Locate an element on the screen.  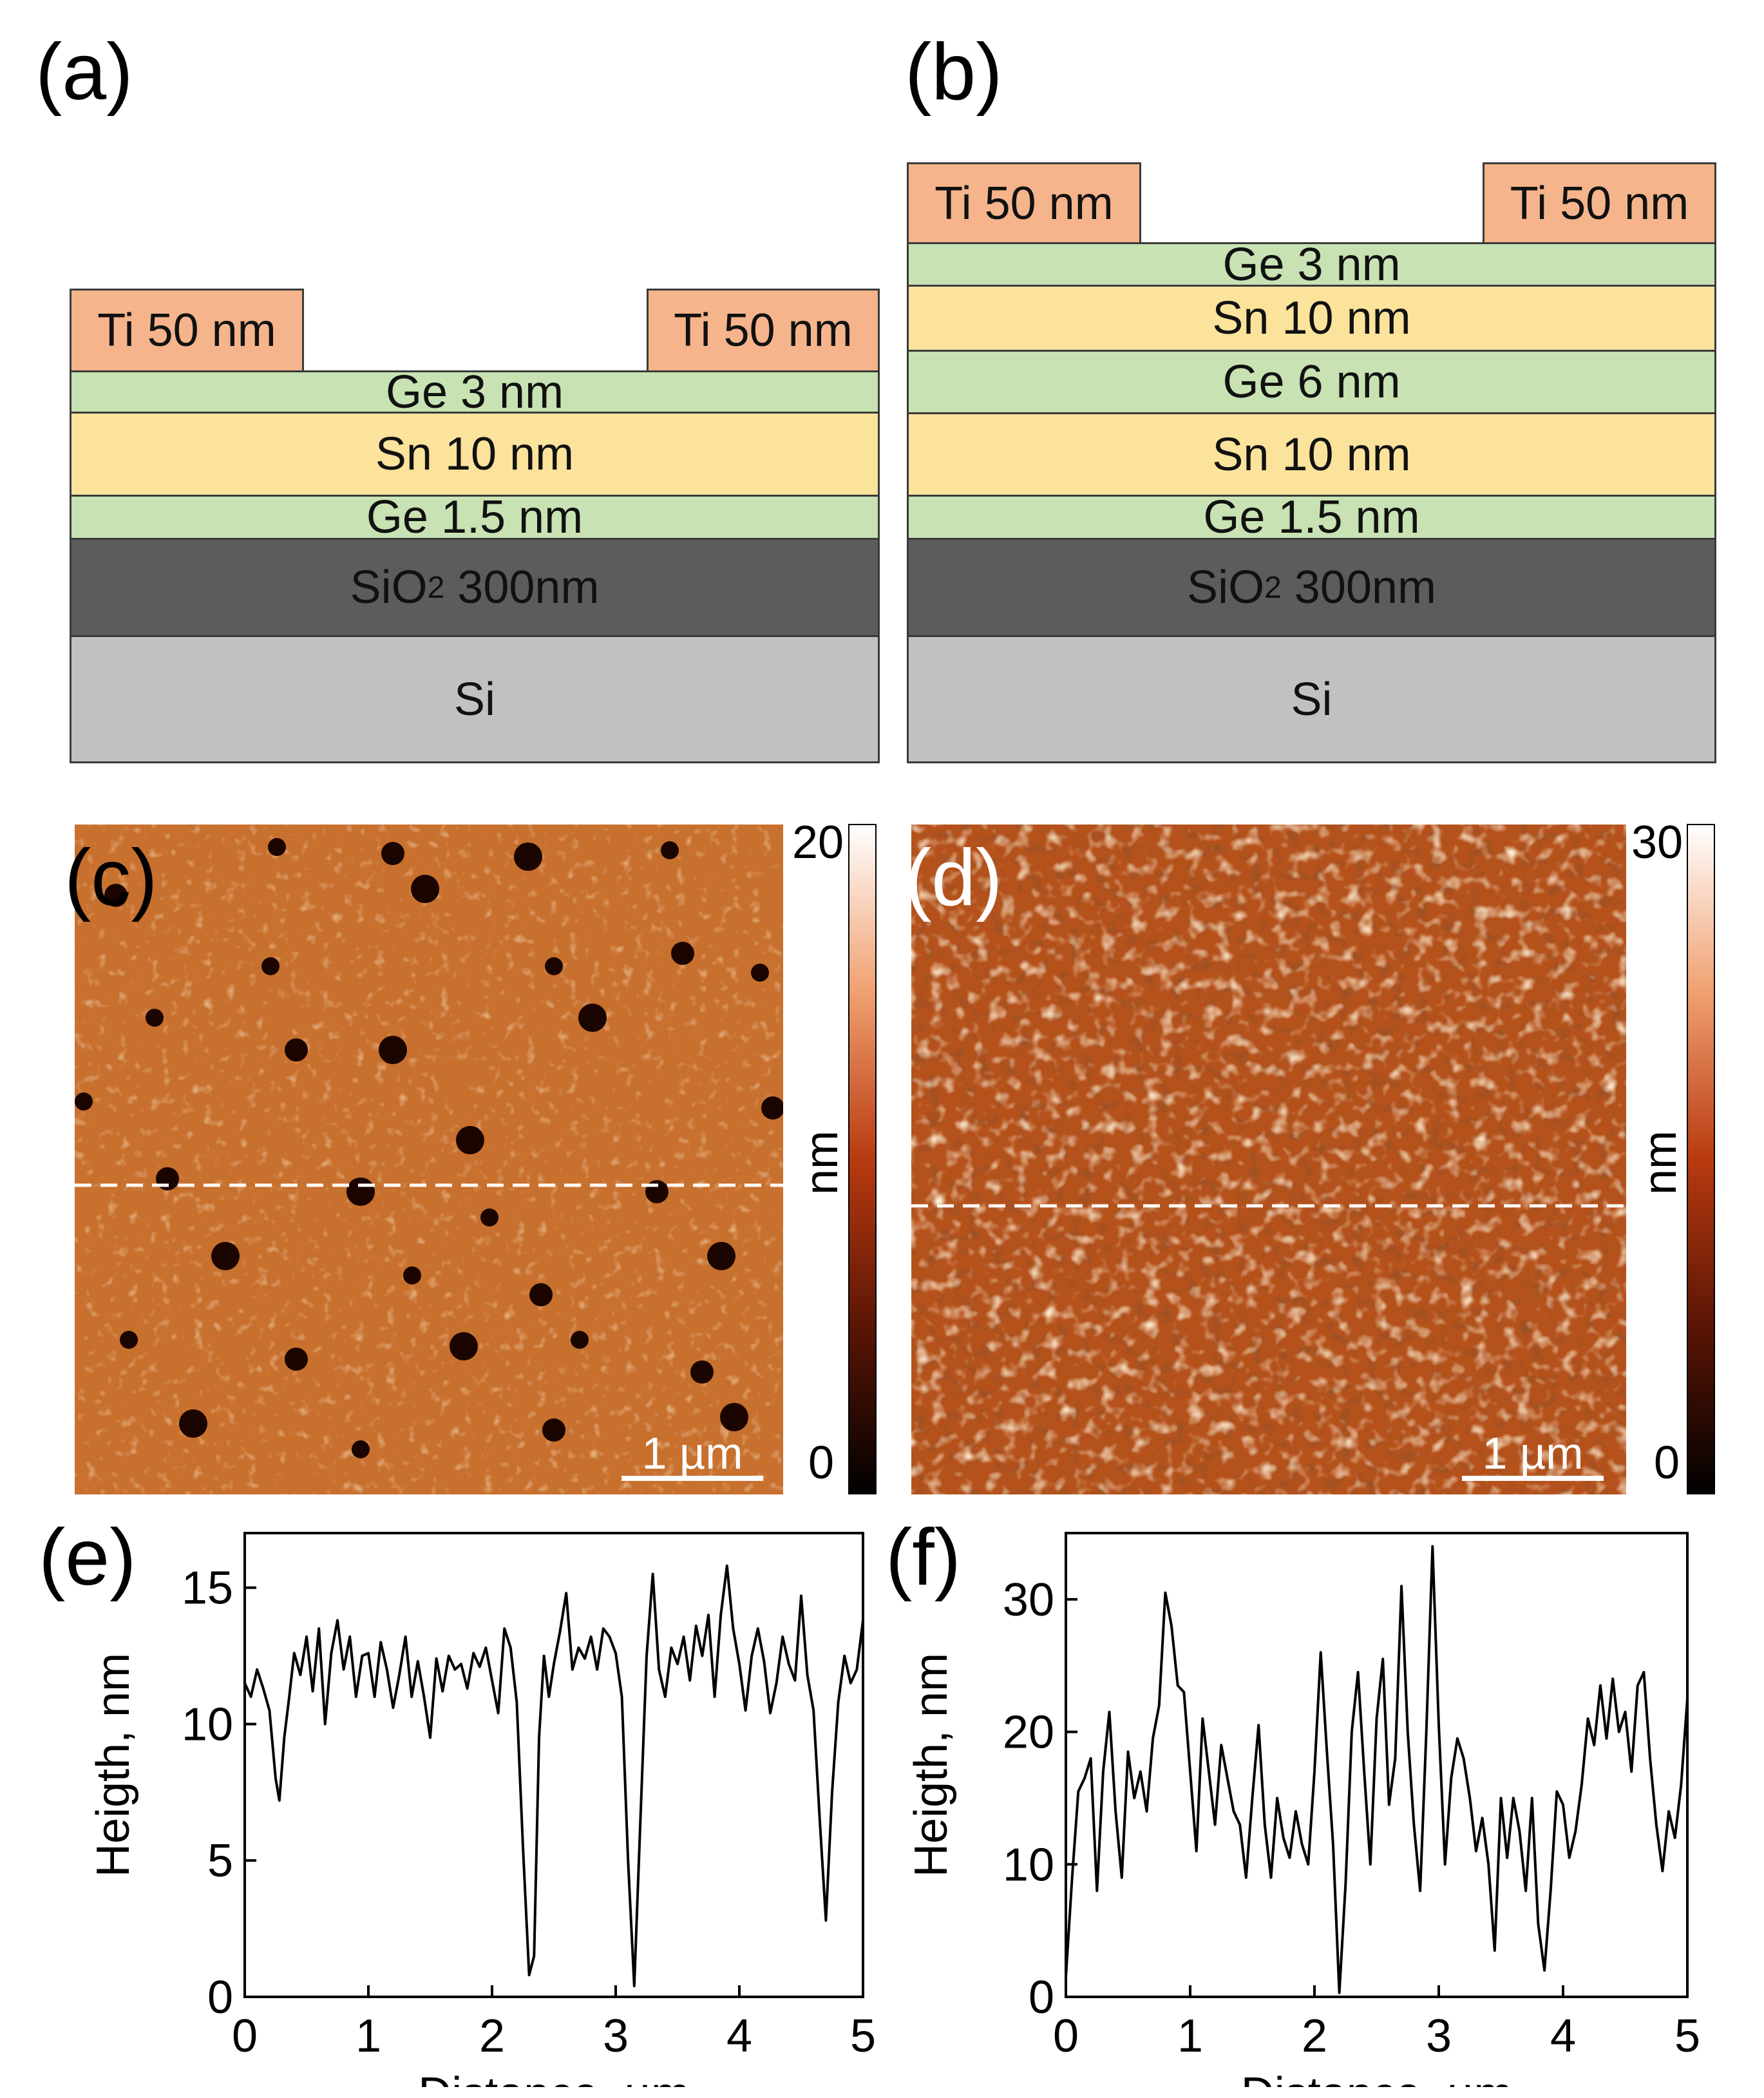
panel-a-layer-sio2: SiO 2 300nm is located at coordinates (475, 587).